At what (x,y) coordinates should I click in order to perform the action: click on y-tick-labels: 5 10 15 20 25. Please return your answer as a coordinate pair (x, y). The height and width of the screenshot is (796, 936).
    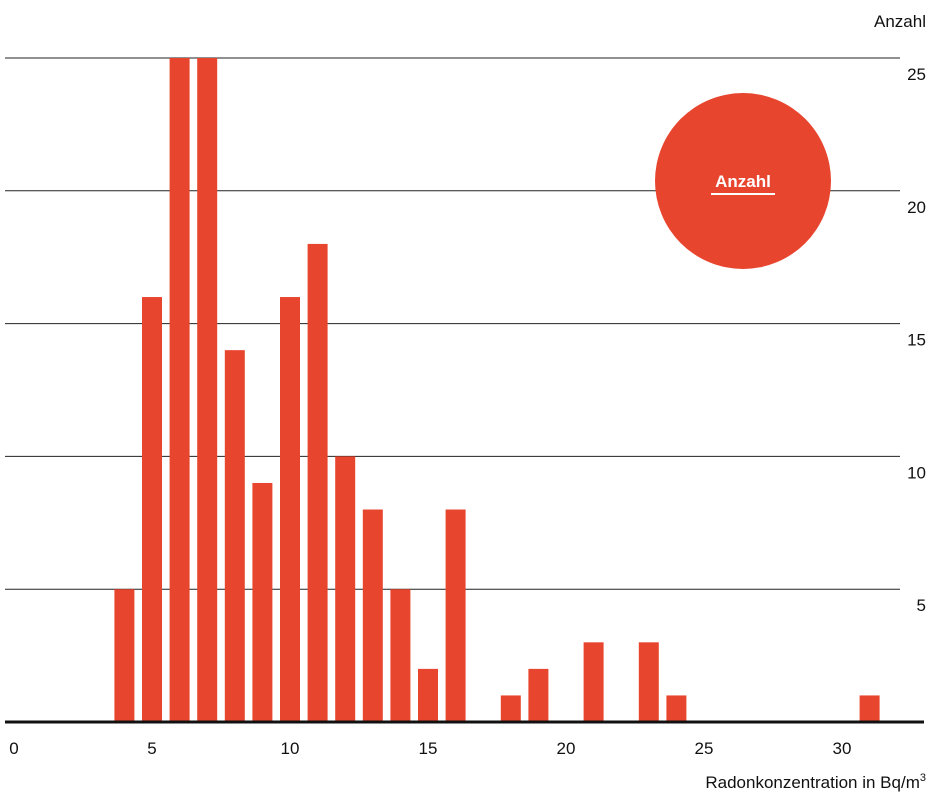
    Looking at the image, I should click on (916, 340).